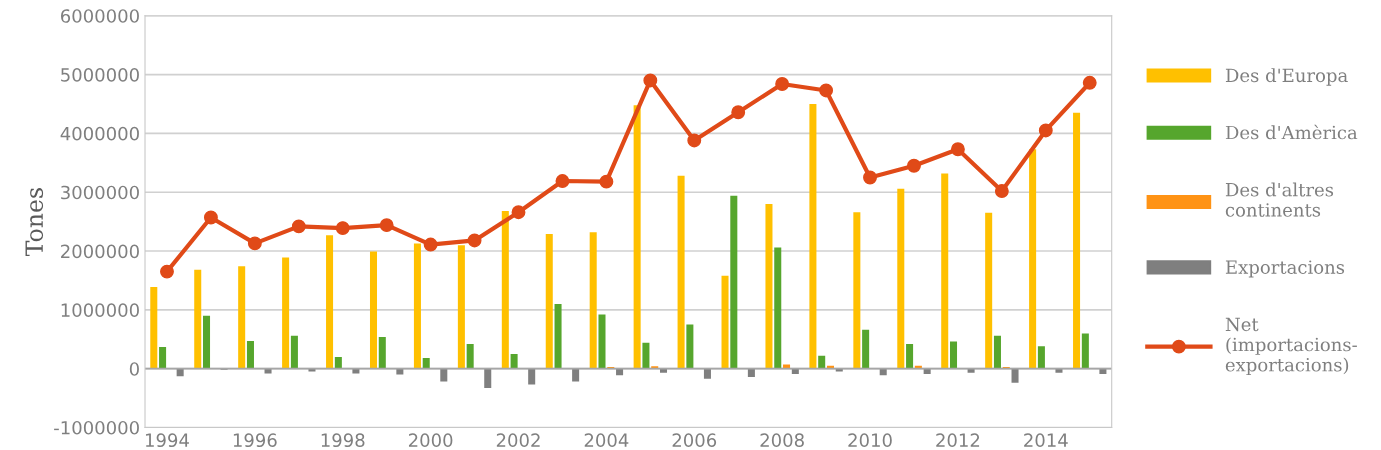 Image resolution: width=1381 pixels, height=450 pixels. What do you see at coordinates (870, 440) in the screenshot?
I see `x-tick-label: 2010` at bounding box center [870, 440].